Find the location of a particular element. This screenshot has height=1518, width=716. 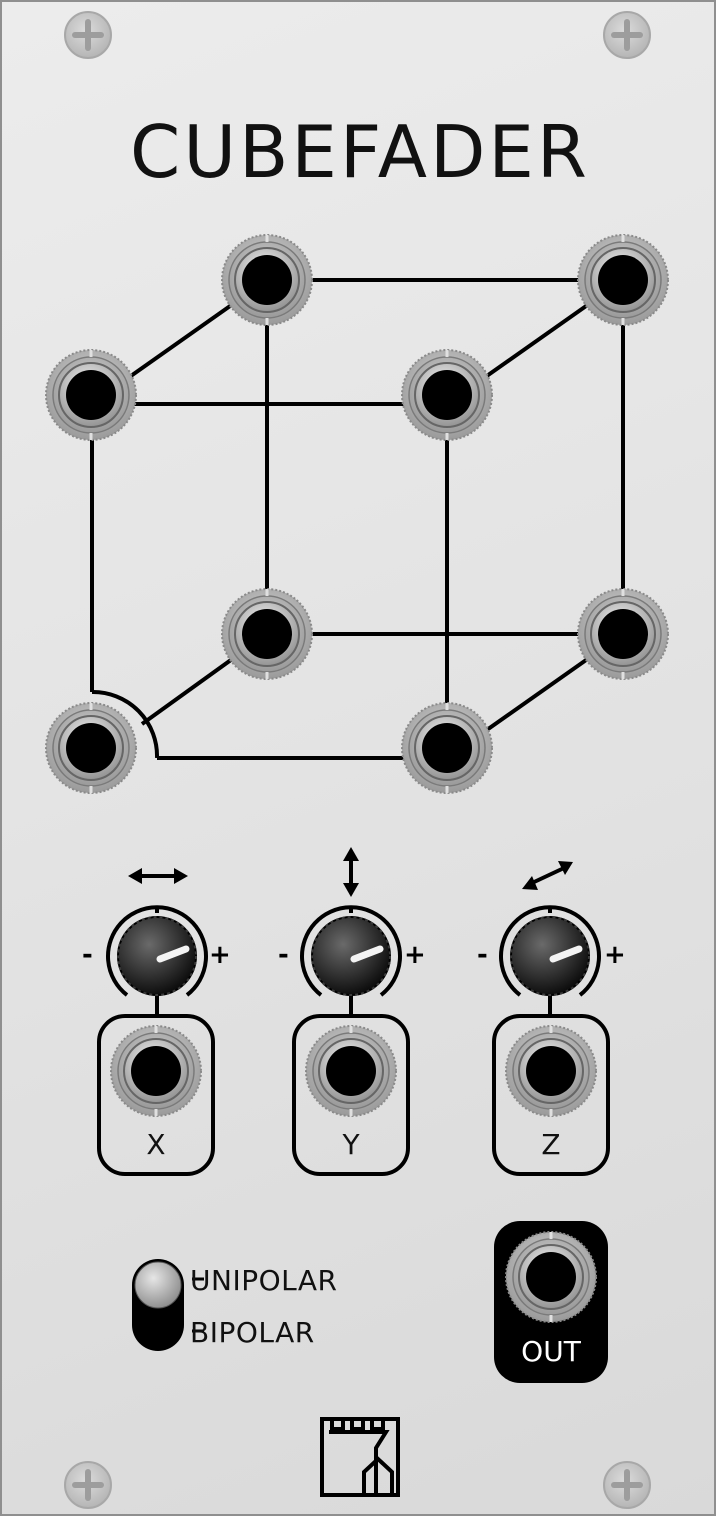

jack-back-top-left is located at coordinates (267, 280).